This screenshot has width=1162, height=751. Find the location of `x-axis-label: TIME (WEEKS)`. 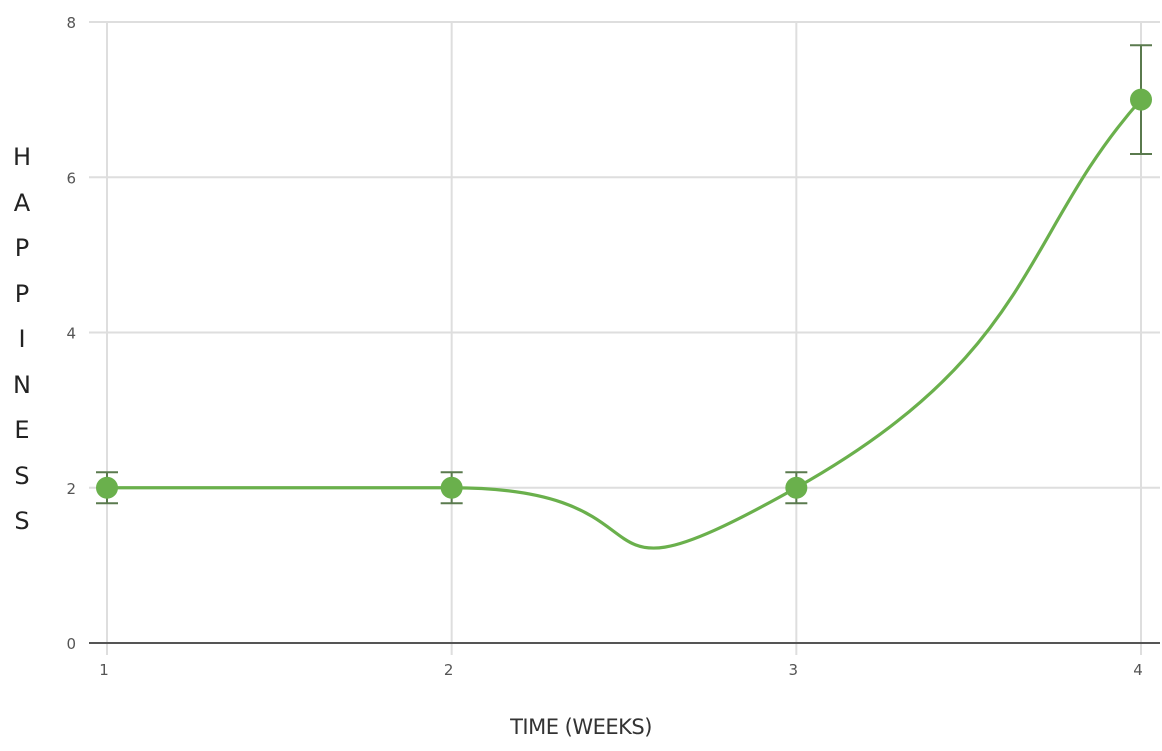

x-axis-label: TIME (WEEKS) is located at coordinates (581, 727).